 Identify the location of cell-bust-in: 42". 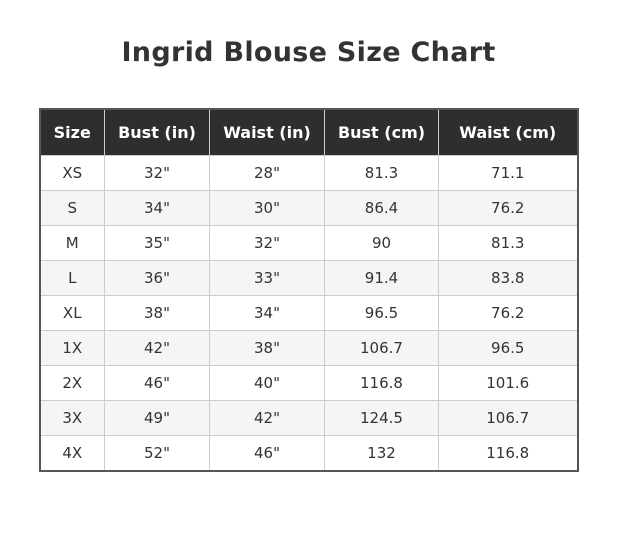
(157, 348).